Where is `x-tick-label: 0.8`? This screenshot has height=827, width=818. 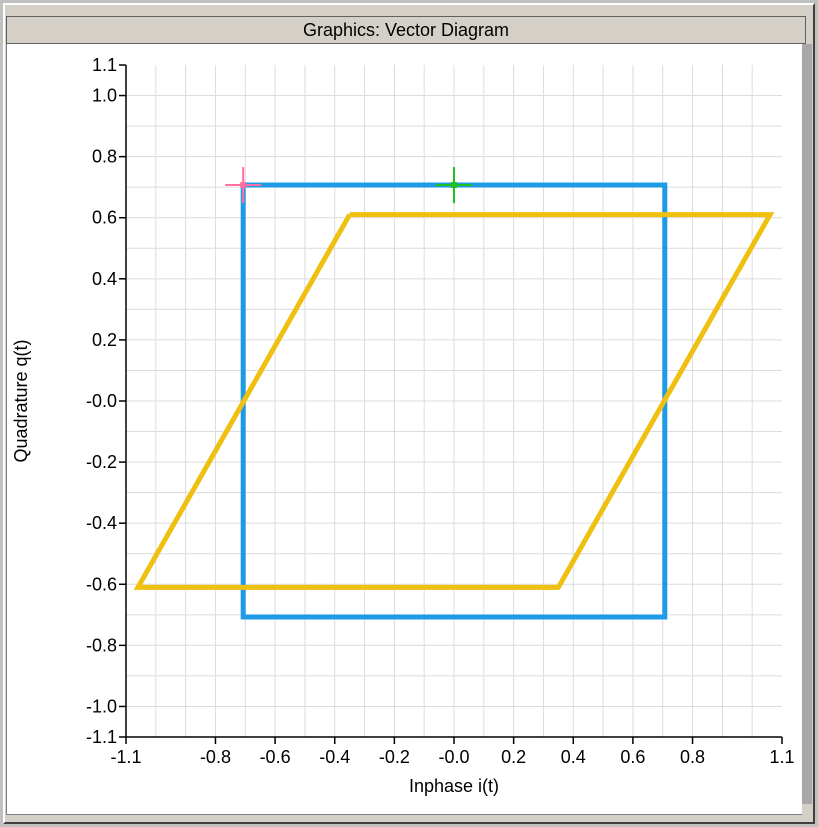
x-tick-label: 0.8 is located at coordinates (692, 757).